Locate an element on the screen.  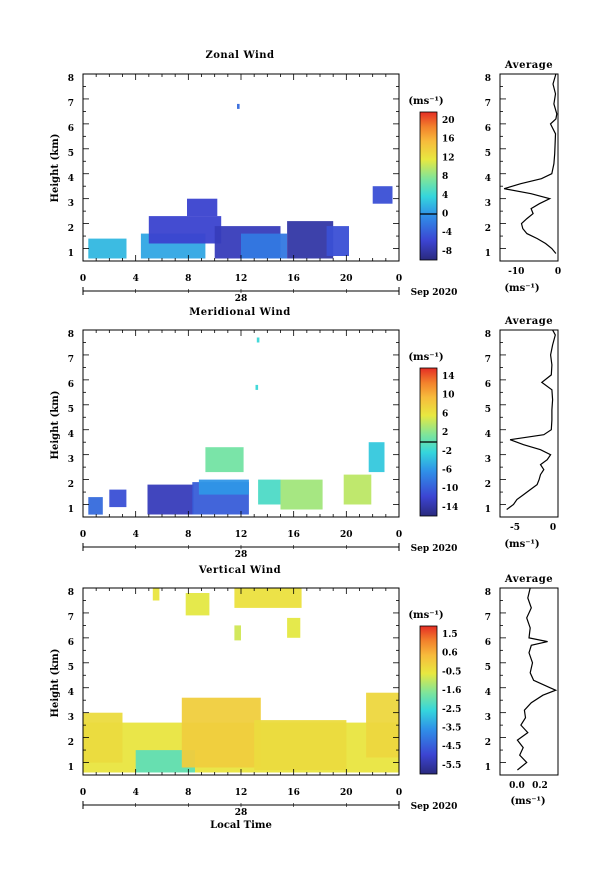
zonal-title: Zonal Wind is located at coordinates (239, 55).